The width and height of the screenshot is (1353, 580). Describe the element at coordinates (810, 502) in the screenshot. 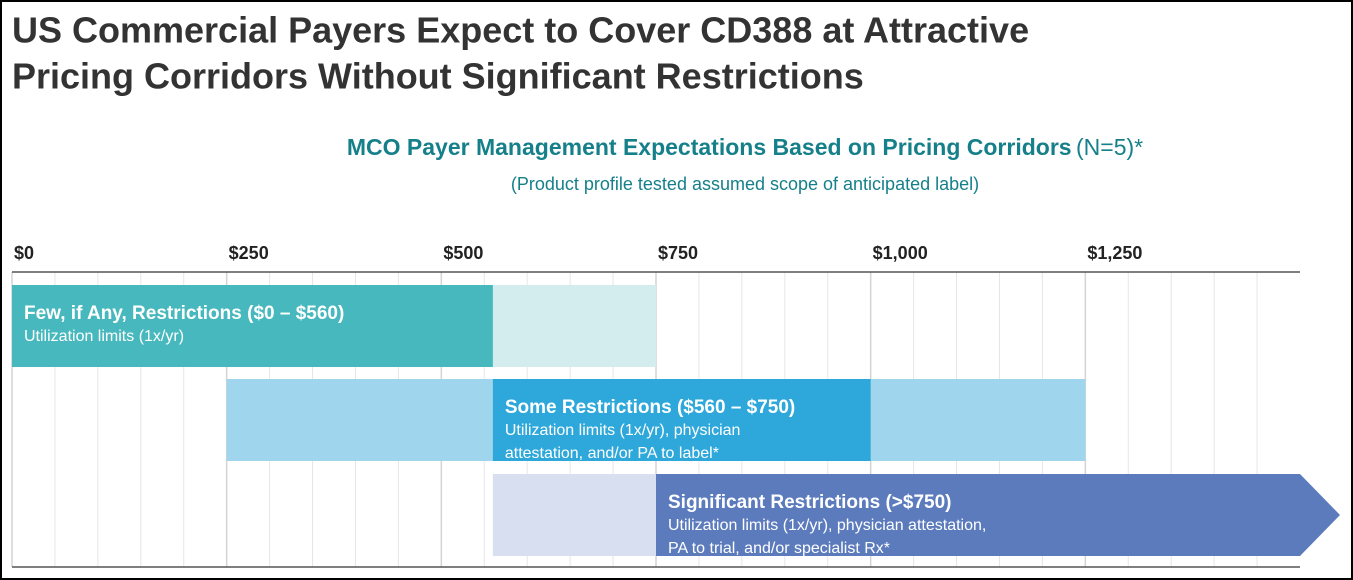

I see `bar-name: Significant Restrictions (>$750)` at that location.